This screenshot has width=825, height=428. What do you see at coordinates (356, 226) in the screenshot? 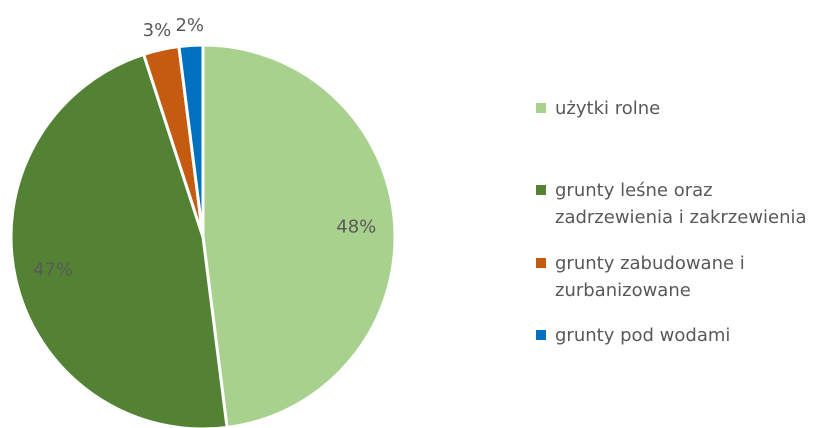
I see `data-label: 48%` at bounding box center [356, 226].